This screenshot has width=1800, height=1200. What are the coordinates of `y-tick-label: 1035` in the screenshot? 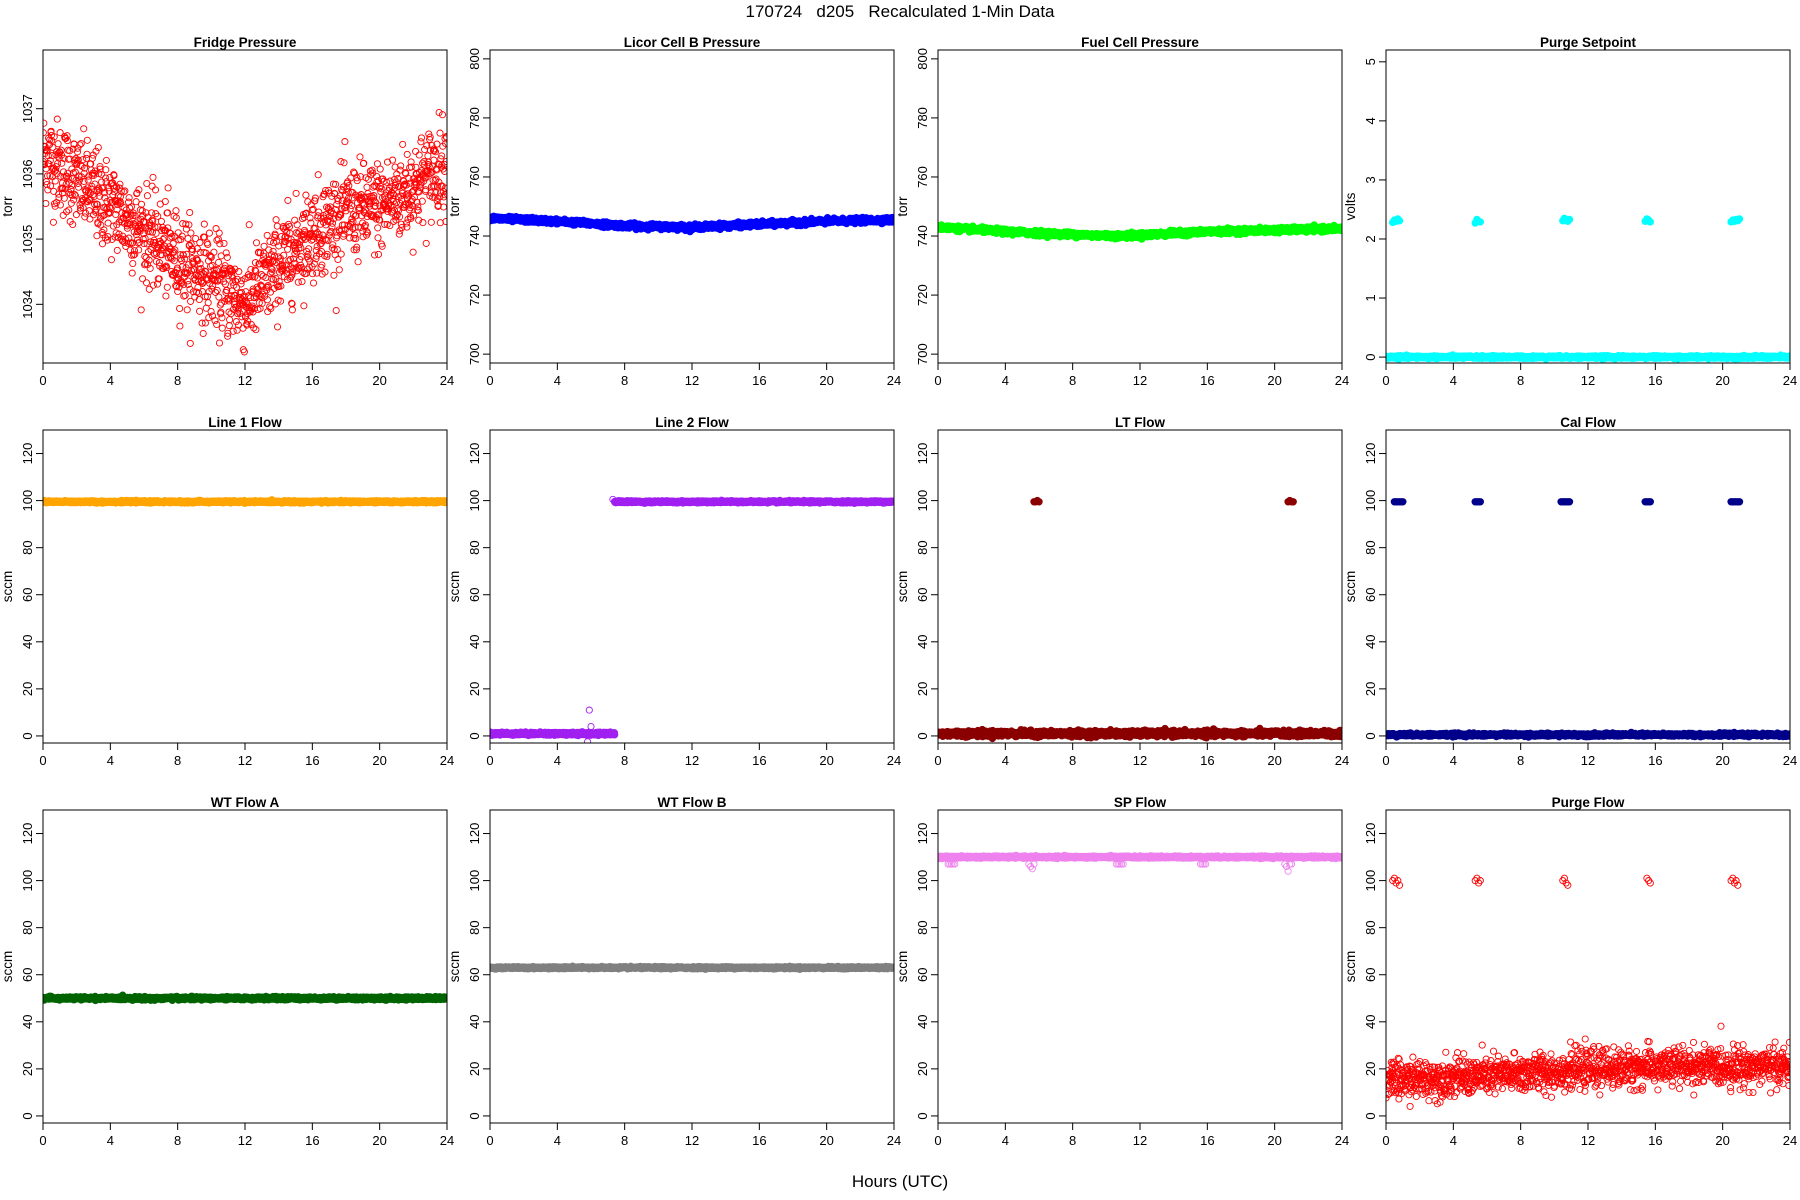 It's located at (27, 239).